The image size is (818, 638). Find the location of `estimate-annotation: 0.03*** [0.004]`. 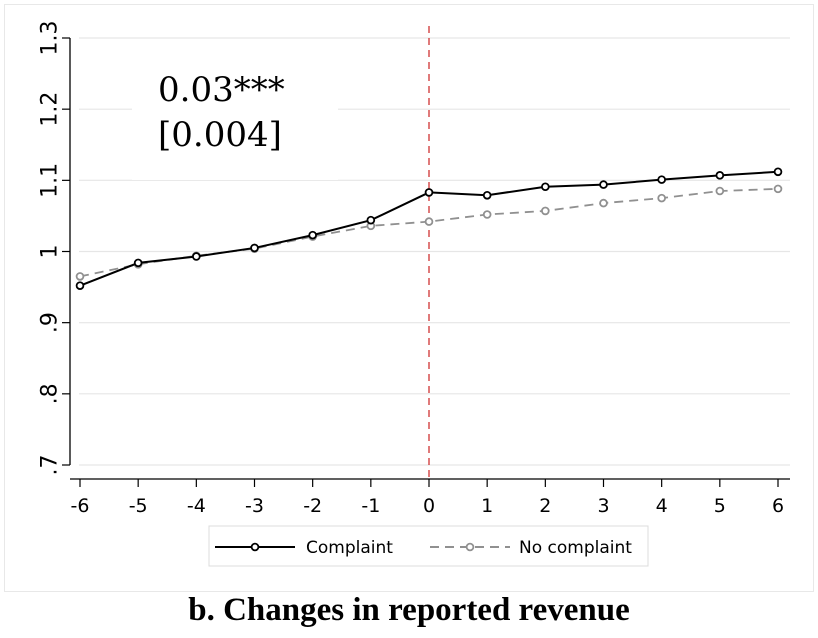

estimate-annotation: 0.03*** [0.004] is located at coordinates (235, 120).